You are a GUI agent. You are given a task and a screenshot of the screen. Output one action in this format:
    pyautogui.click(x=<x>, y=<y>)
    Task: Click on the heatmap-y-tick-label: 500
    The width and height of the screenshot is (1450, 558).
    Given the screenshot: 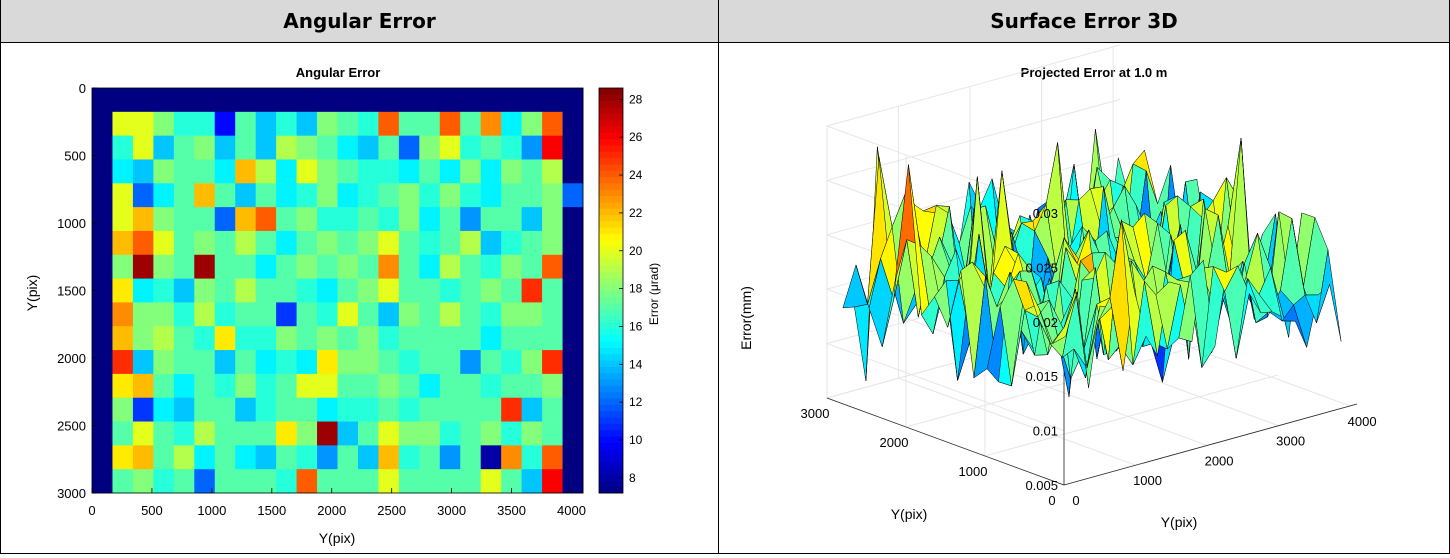 What is the action you would take?
    pyautogui.click(x=75, y=156)
    